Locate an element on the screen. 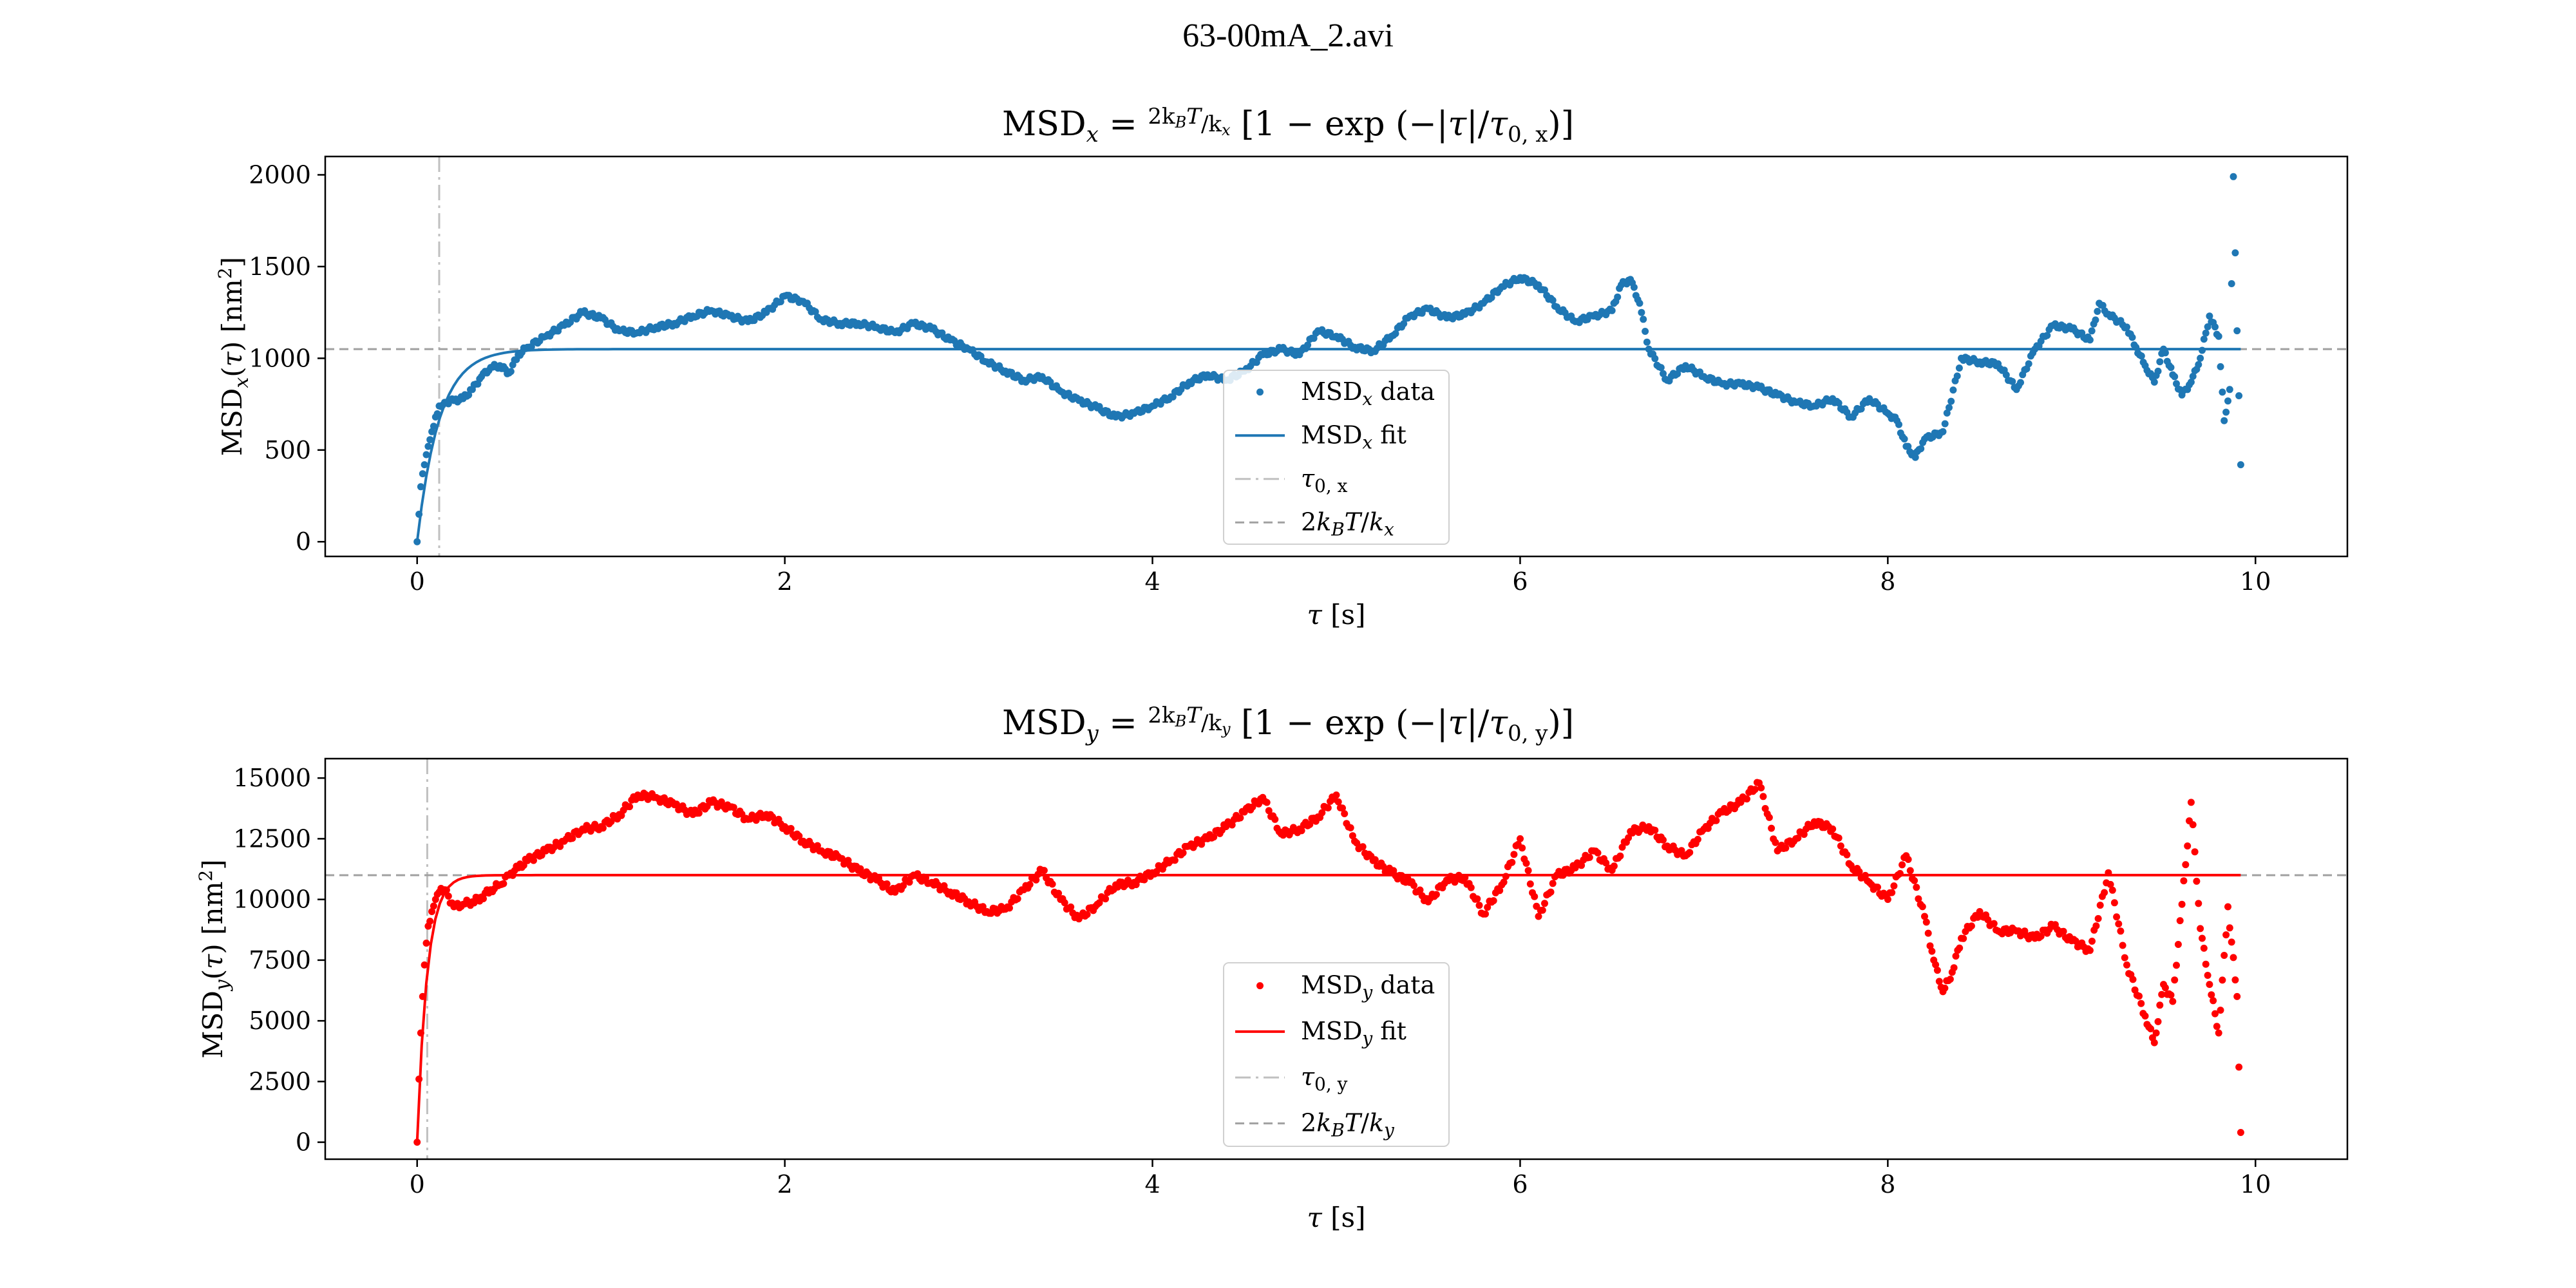  y-tick-label: 10000 is located at coordinates (272, 900).